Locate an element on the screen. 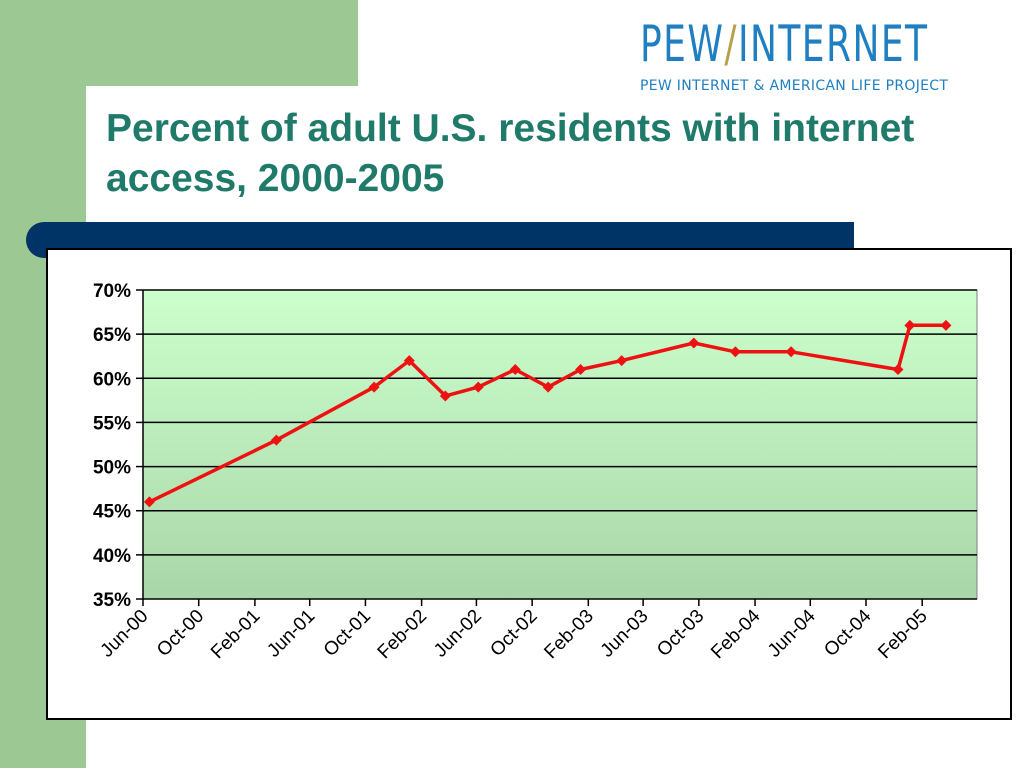 This screenshot has width=1024, height=768. x-tick-label: Feb-02 is located at coordinates (402, 634).